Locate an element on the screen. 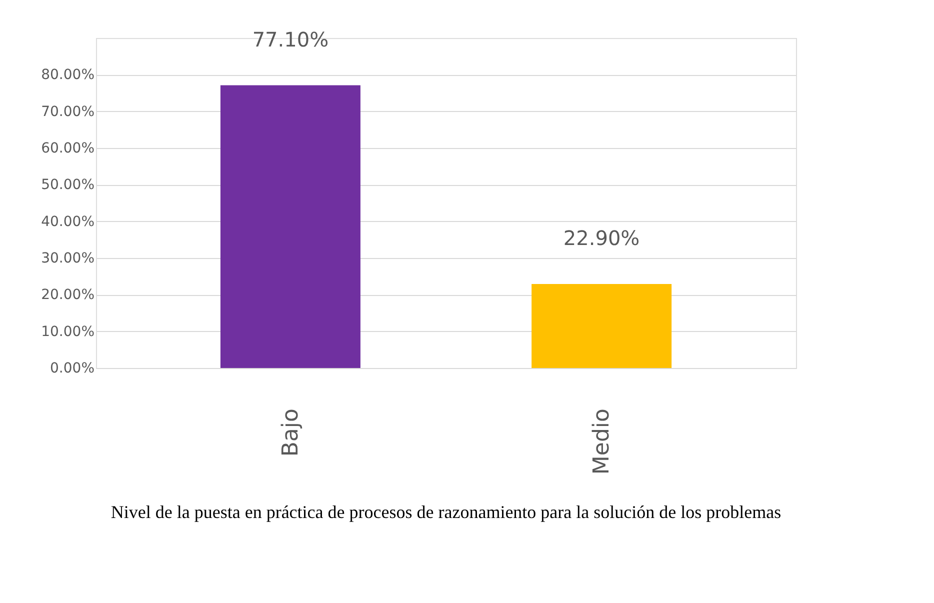 This screenshot has height=603, width=934. data-label: 22.90% is located at coordinates (601, 238).